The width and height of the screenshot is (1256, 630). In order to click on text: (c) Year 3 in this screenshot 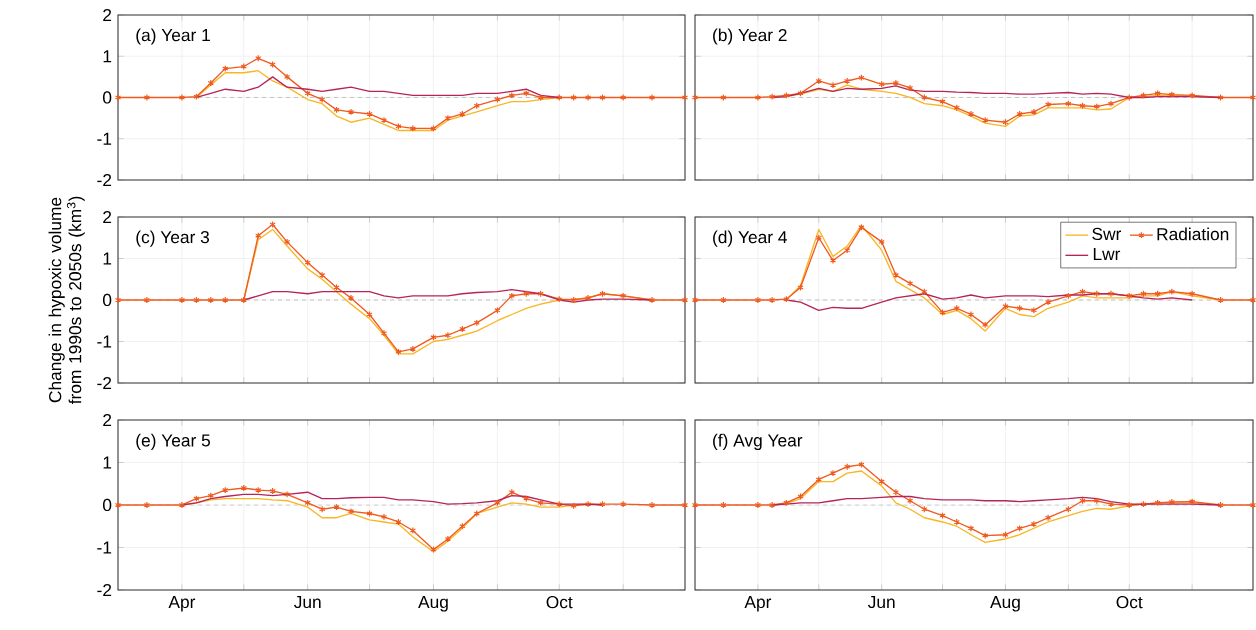, I will do `click(173, 238)`.